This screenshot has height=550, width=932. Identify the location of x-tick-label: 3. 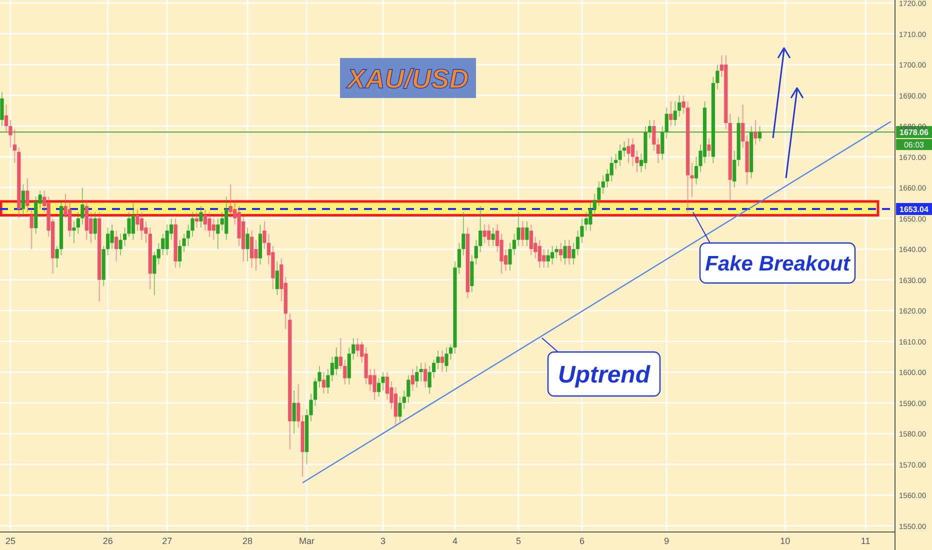
(383, 541).